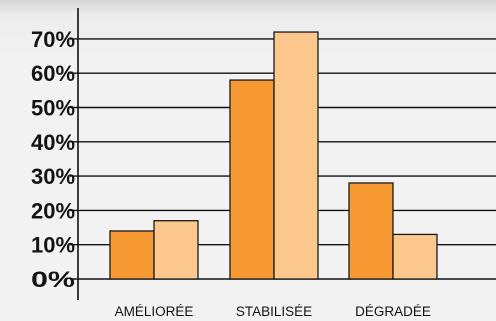 Image resolution: width=496 pixels, height=321 pixels. What do you see at coordinates (53, 142) in the screenshot?
I see `y-tick-label: 40%` at bounding box center [53, 142].